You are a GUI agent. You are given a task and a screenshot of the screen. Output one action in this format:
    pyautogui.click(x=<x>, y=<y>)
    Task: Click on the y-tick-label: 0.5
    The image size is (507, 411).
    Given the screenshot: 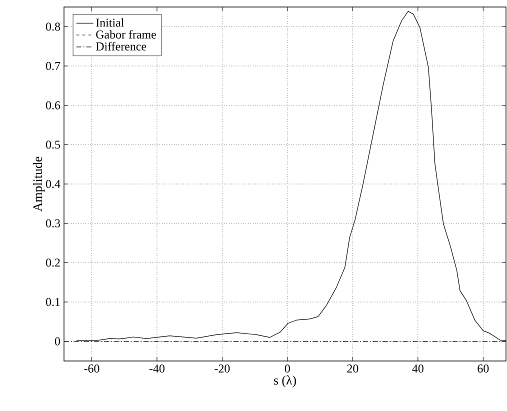 What is the action you would take?
    pyautogui.click(x=53, y=144)
    